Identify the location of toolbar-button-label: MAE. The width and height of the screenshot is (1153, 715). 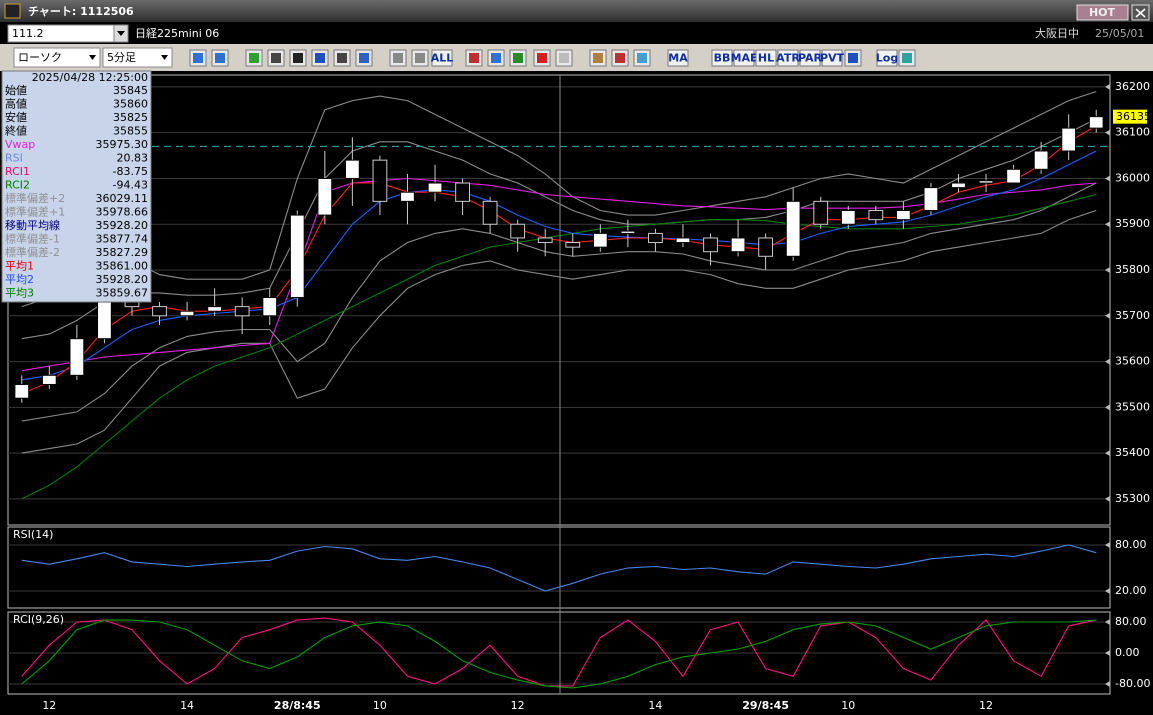
(744, 58).